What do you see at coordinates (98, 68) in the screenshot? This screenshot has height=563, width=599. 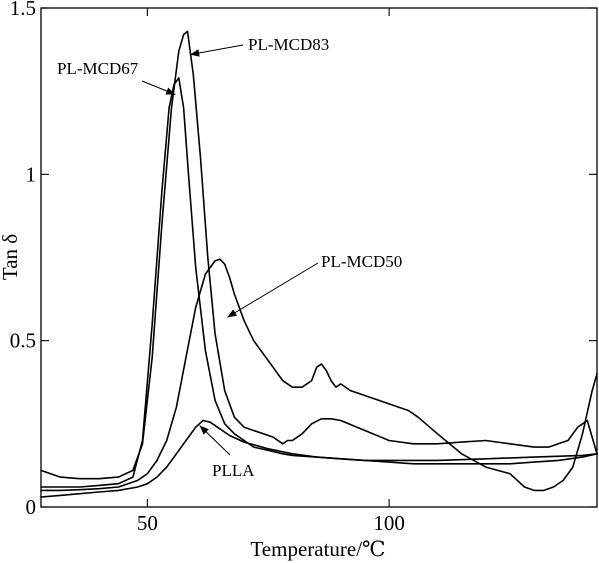 I see `annotation-label: PL-MCD67` at bounding box center [98, 68].